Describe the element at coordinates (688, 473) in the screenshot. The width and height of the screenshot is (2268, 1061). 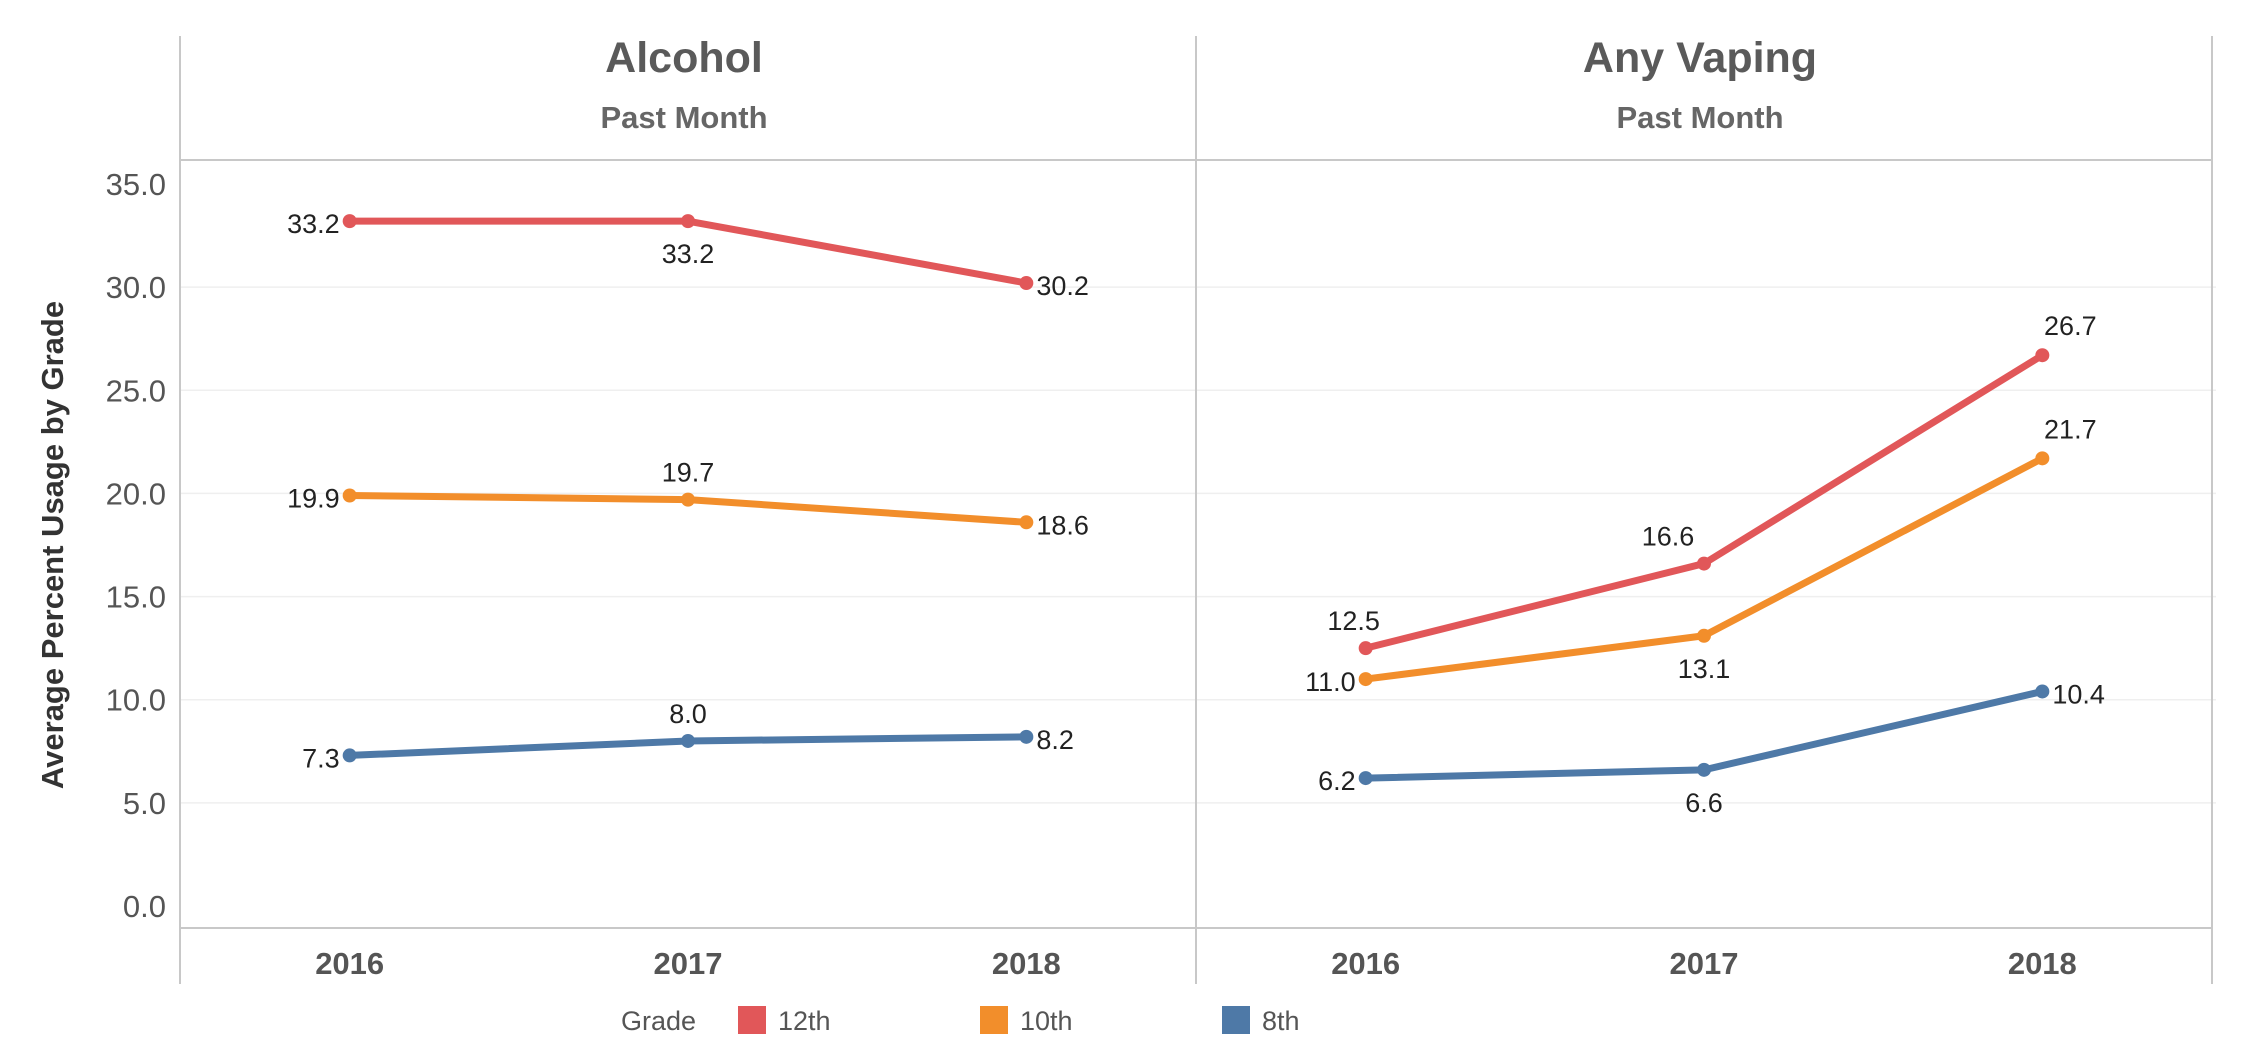
I see `data-label: 19.7` at that location.